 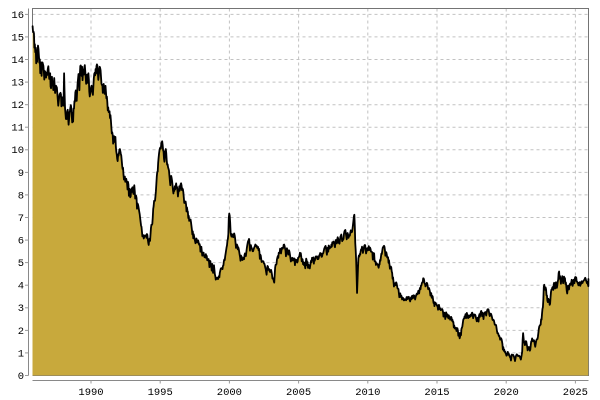 I want to click on svg-text: 15, so click(x=17, y=38).